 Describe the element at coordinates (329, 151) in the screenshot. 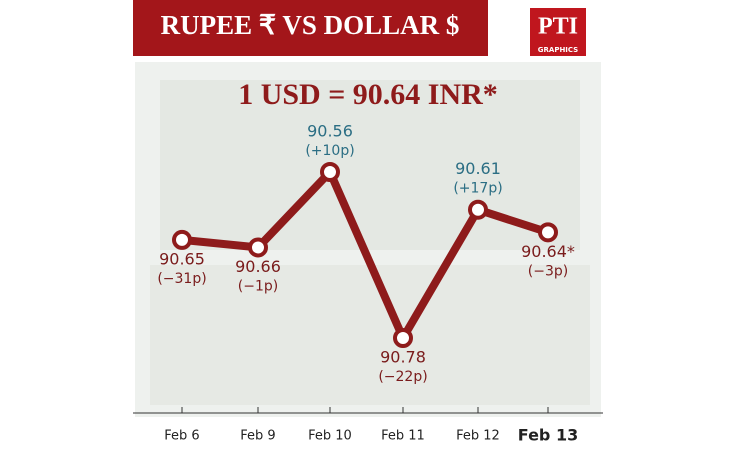

I see `change-label: (+10p)` at that location.